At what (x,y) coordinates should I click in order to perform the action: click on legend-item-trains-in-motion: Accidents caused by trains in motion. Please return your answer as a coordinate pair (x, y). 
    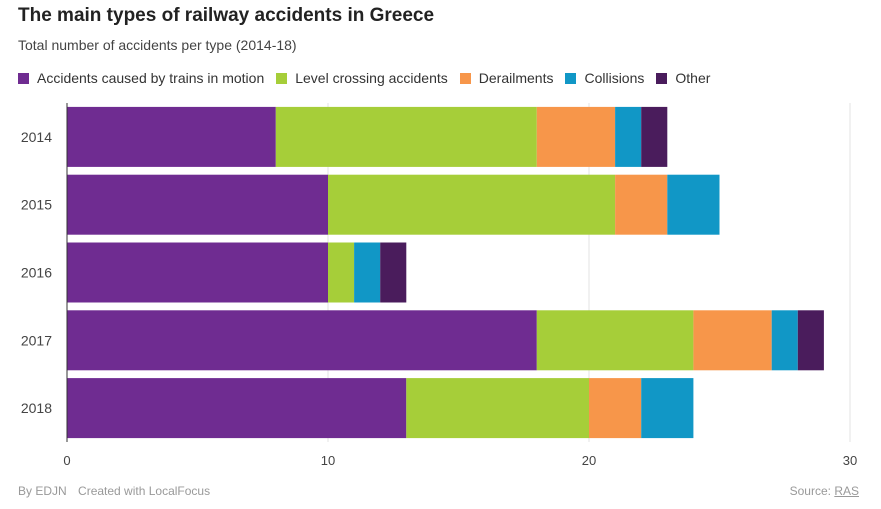
    Looking at the image, I should click on (141, 78).